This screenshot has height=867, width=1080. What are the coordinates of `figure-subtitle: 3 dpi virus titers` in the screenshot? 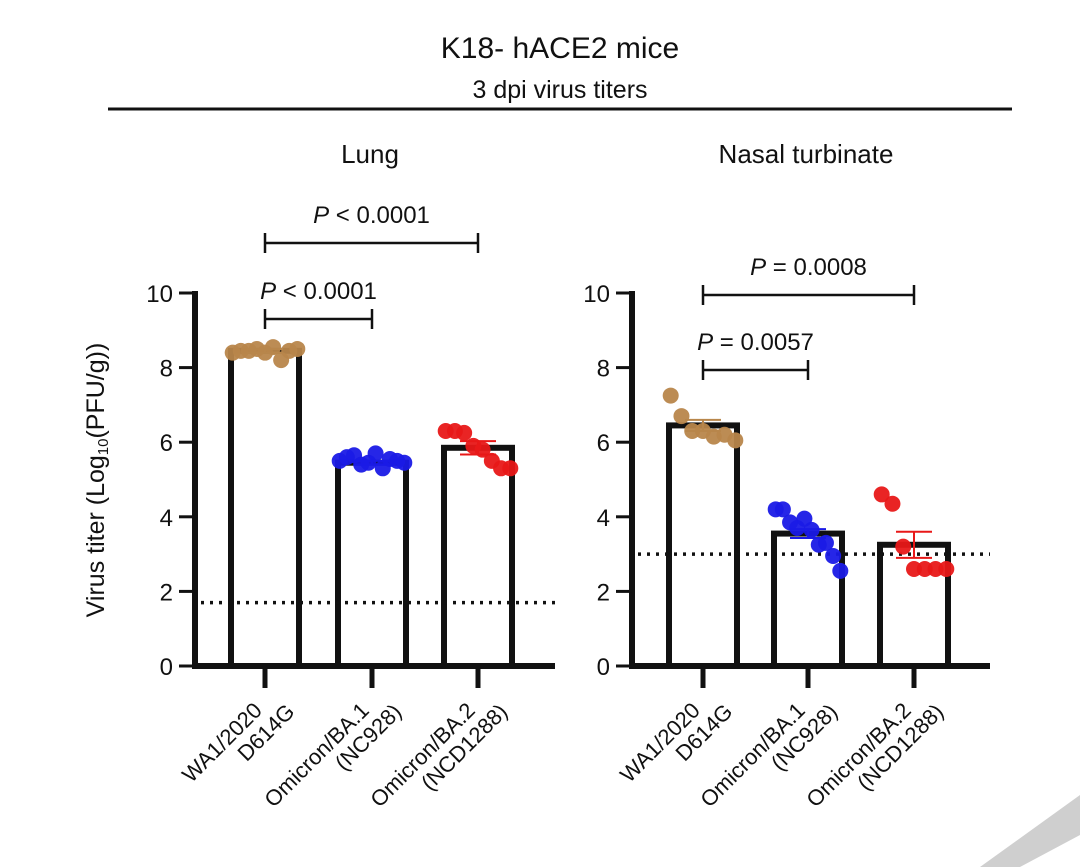 It's located at (559, 90).